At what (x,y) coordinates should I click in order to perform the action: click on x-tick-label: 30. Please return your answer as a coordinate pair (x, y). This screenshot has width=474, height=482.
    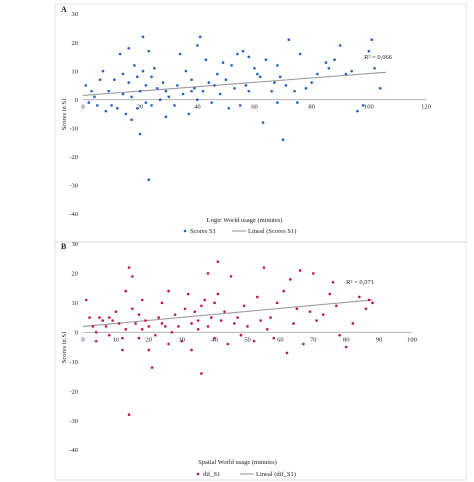
    Looking at the image, I should click on (181, 339).